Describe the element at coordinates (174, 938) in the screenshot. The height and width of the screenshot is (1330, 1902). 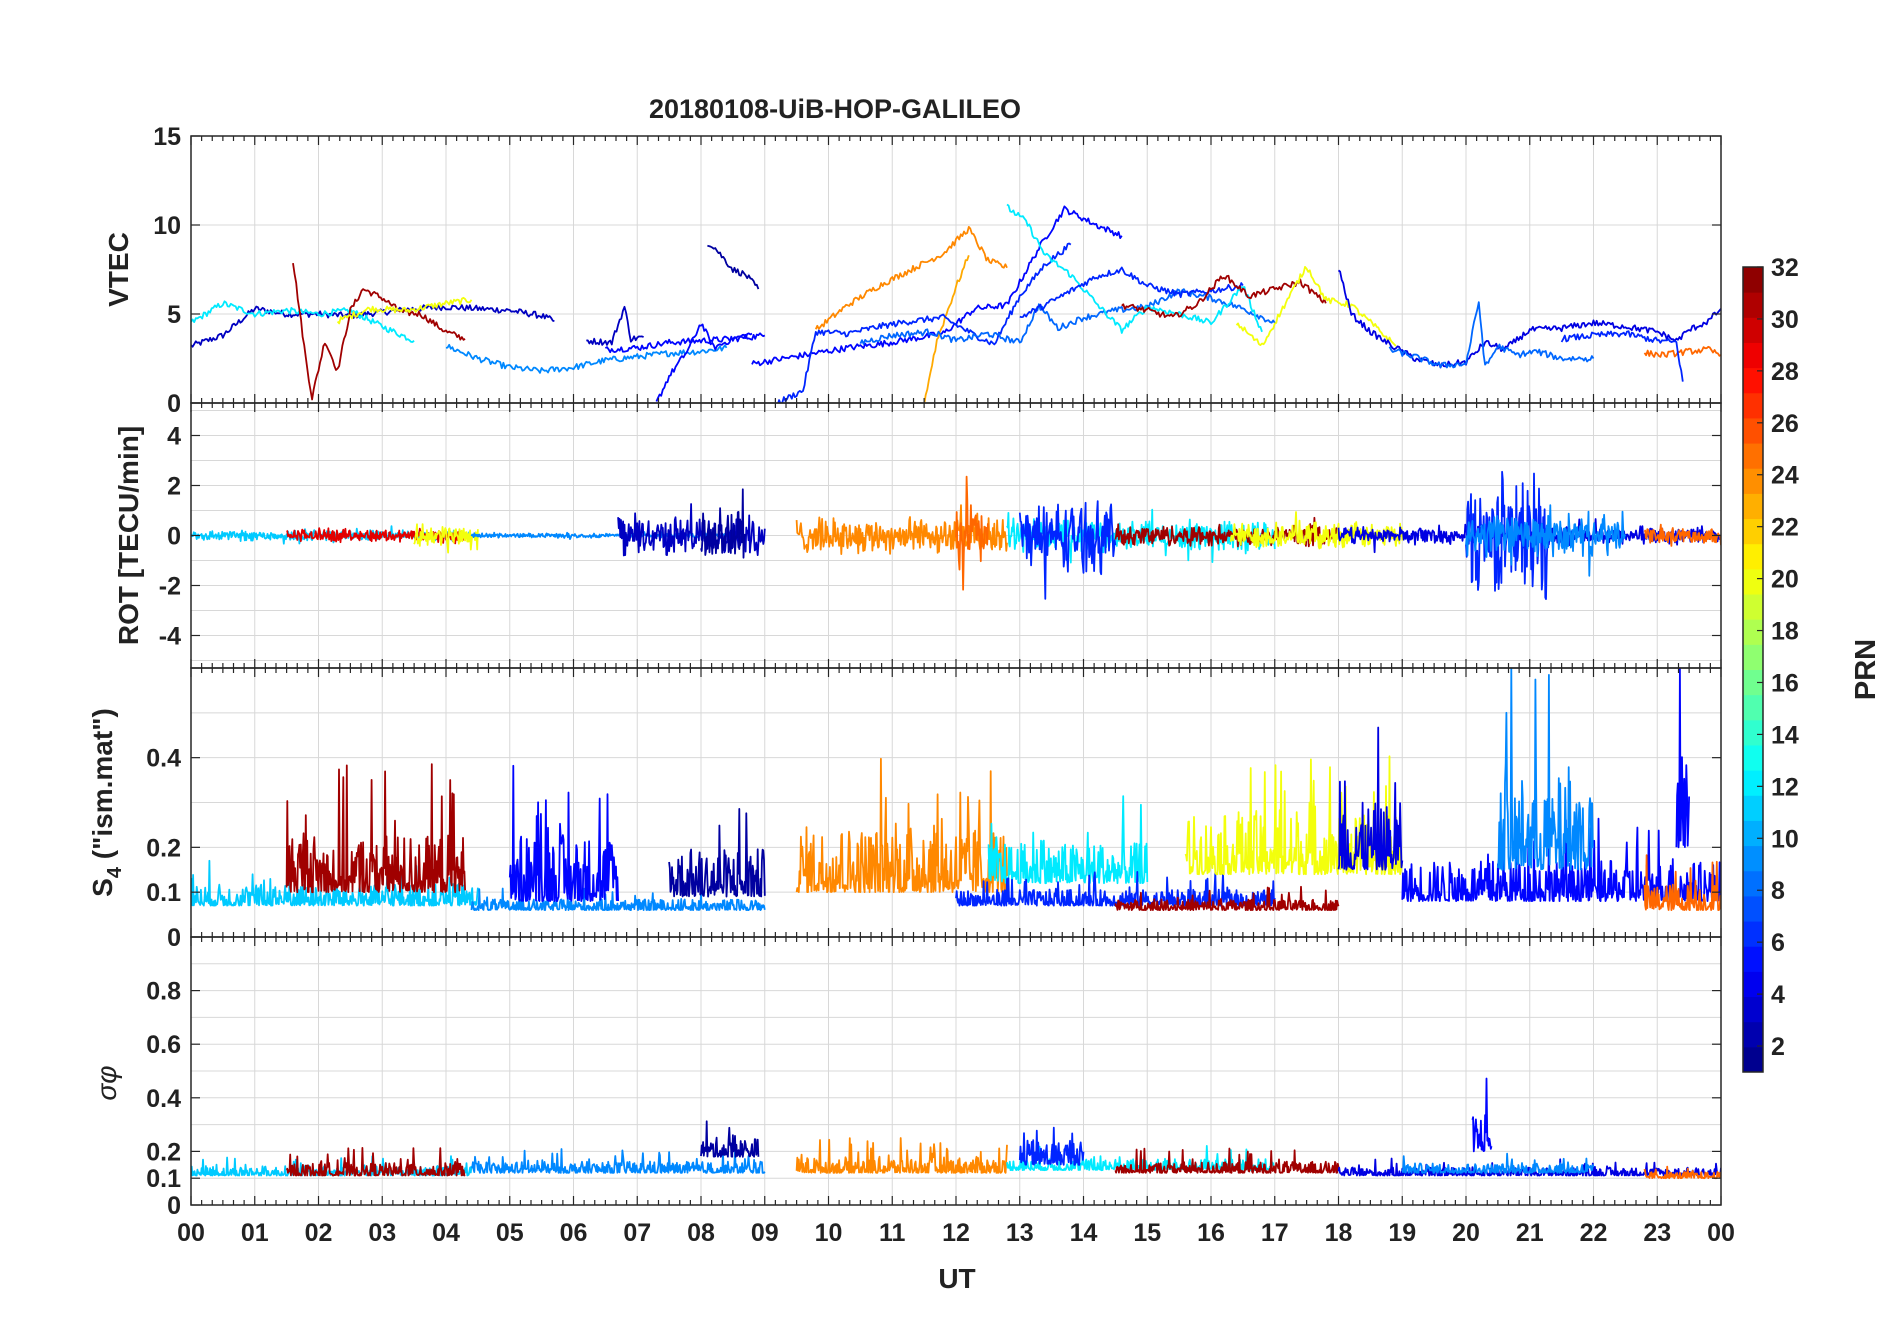
I see `y-tick-label-s4: 0` at that location.